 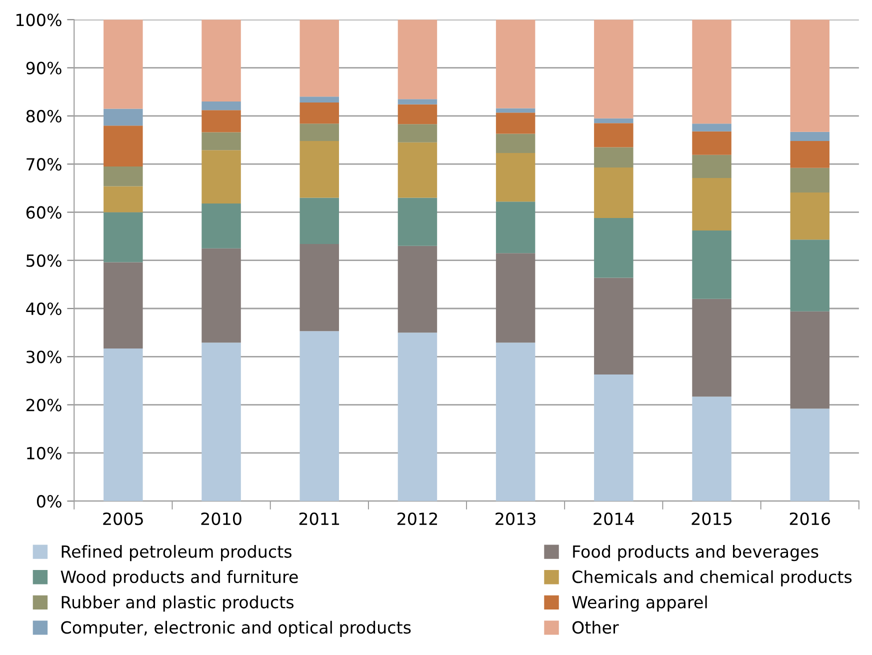 I want to click on y-tick-label: 80%, so click(x=44, y=116).